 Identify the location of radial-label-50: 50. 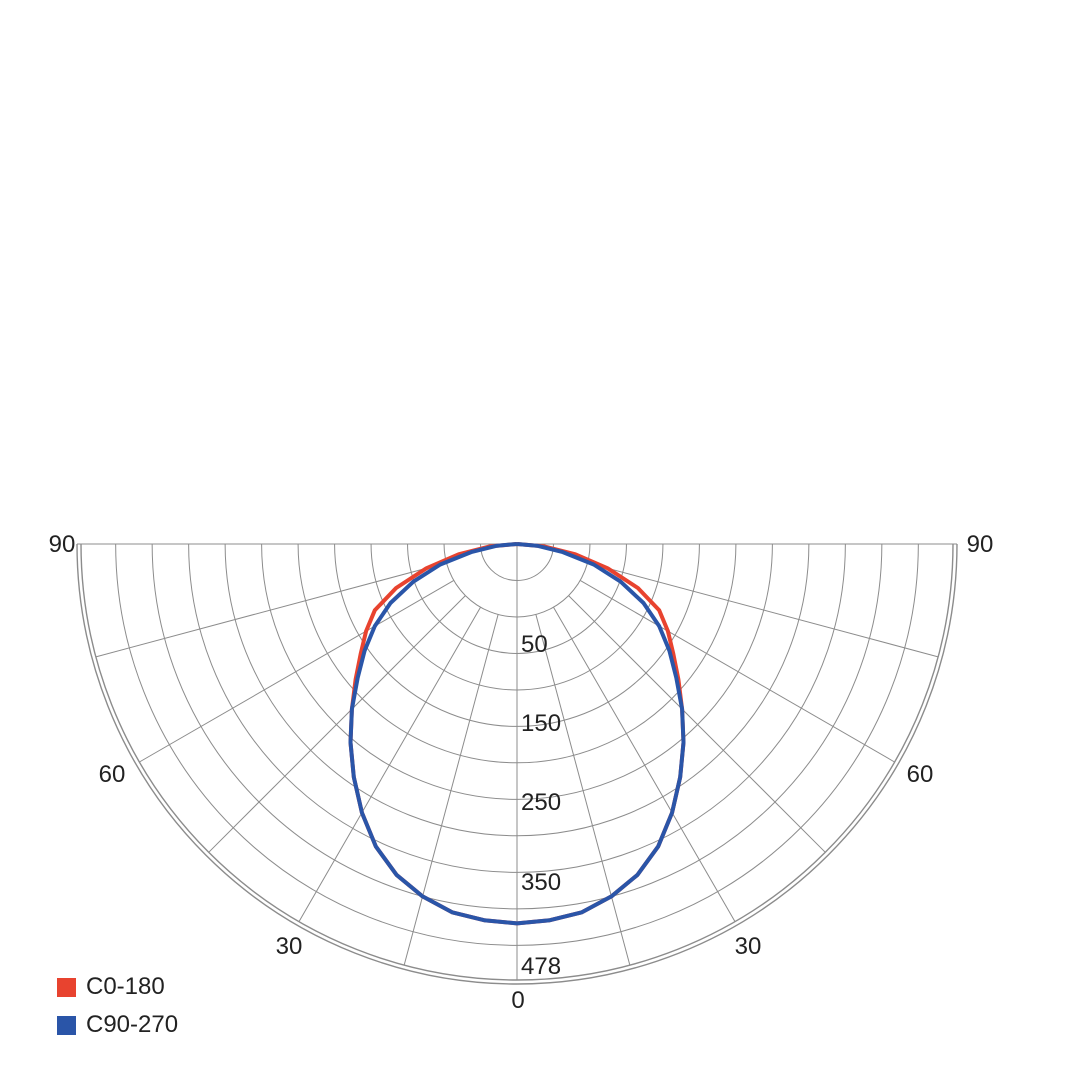
(534, 644).